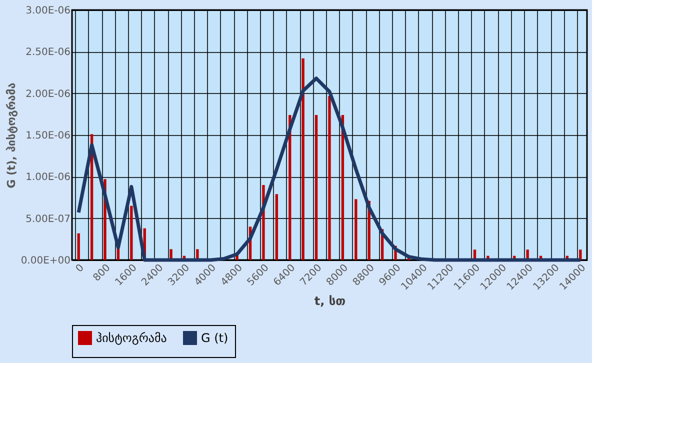  Describe the element at coordinates (48, 94) in the screenshot. I see `y-tick-label: 2.00E-06` at that location.